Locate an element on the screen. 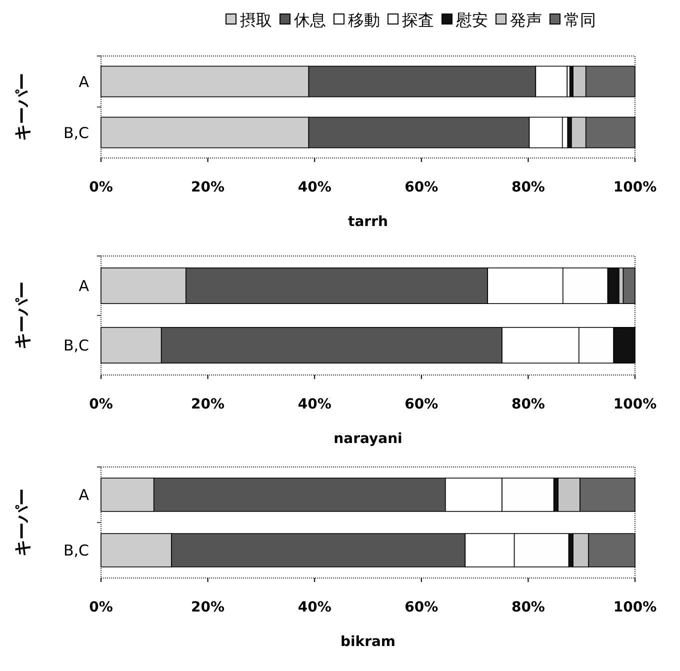 The image size is (680, 671). x-axis-title: tarrh is located at coordinates (368, 222).